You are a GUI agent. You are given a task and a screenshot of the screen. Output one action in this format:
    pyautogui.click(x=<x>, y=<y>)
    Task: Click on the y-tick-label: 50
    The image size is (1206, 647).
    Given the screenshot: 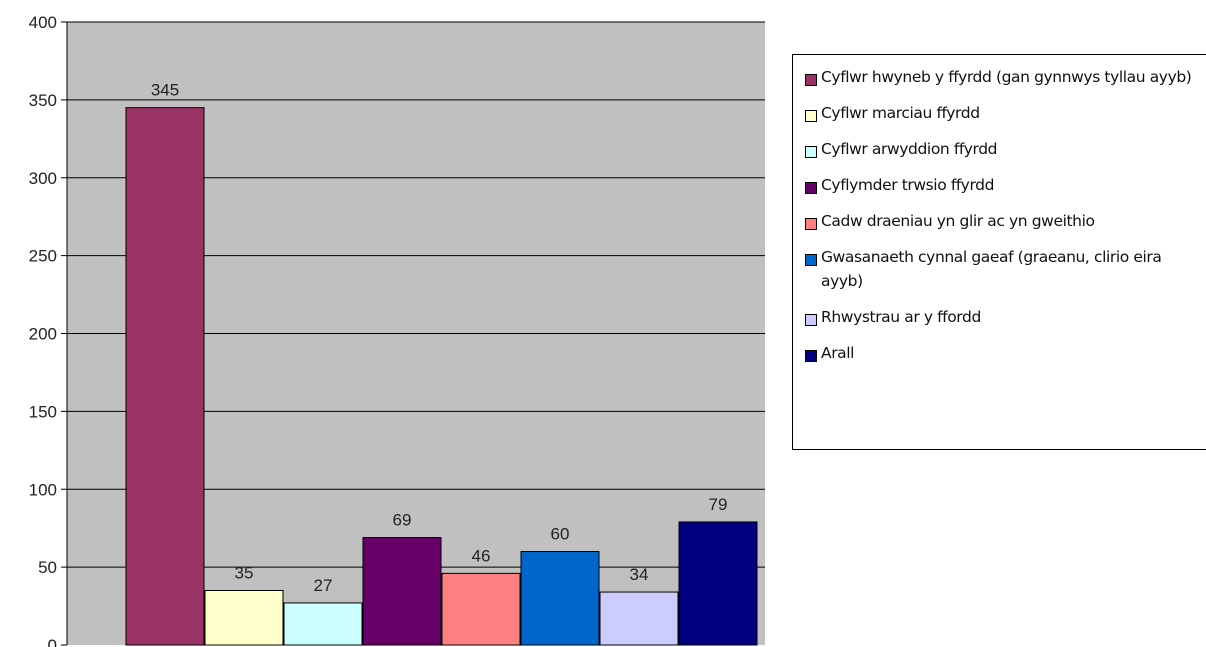 What is the action you would take?
    pyautogui.click(x=47, y=567)
    